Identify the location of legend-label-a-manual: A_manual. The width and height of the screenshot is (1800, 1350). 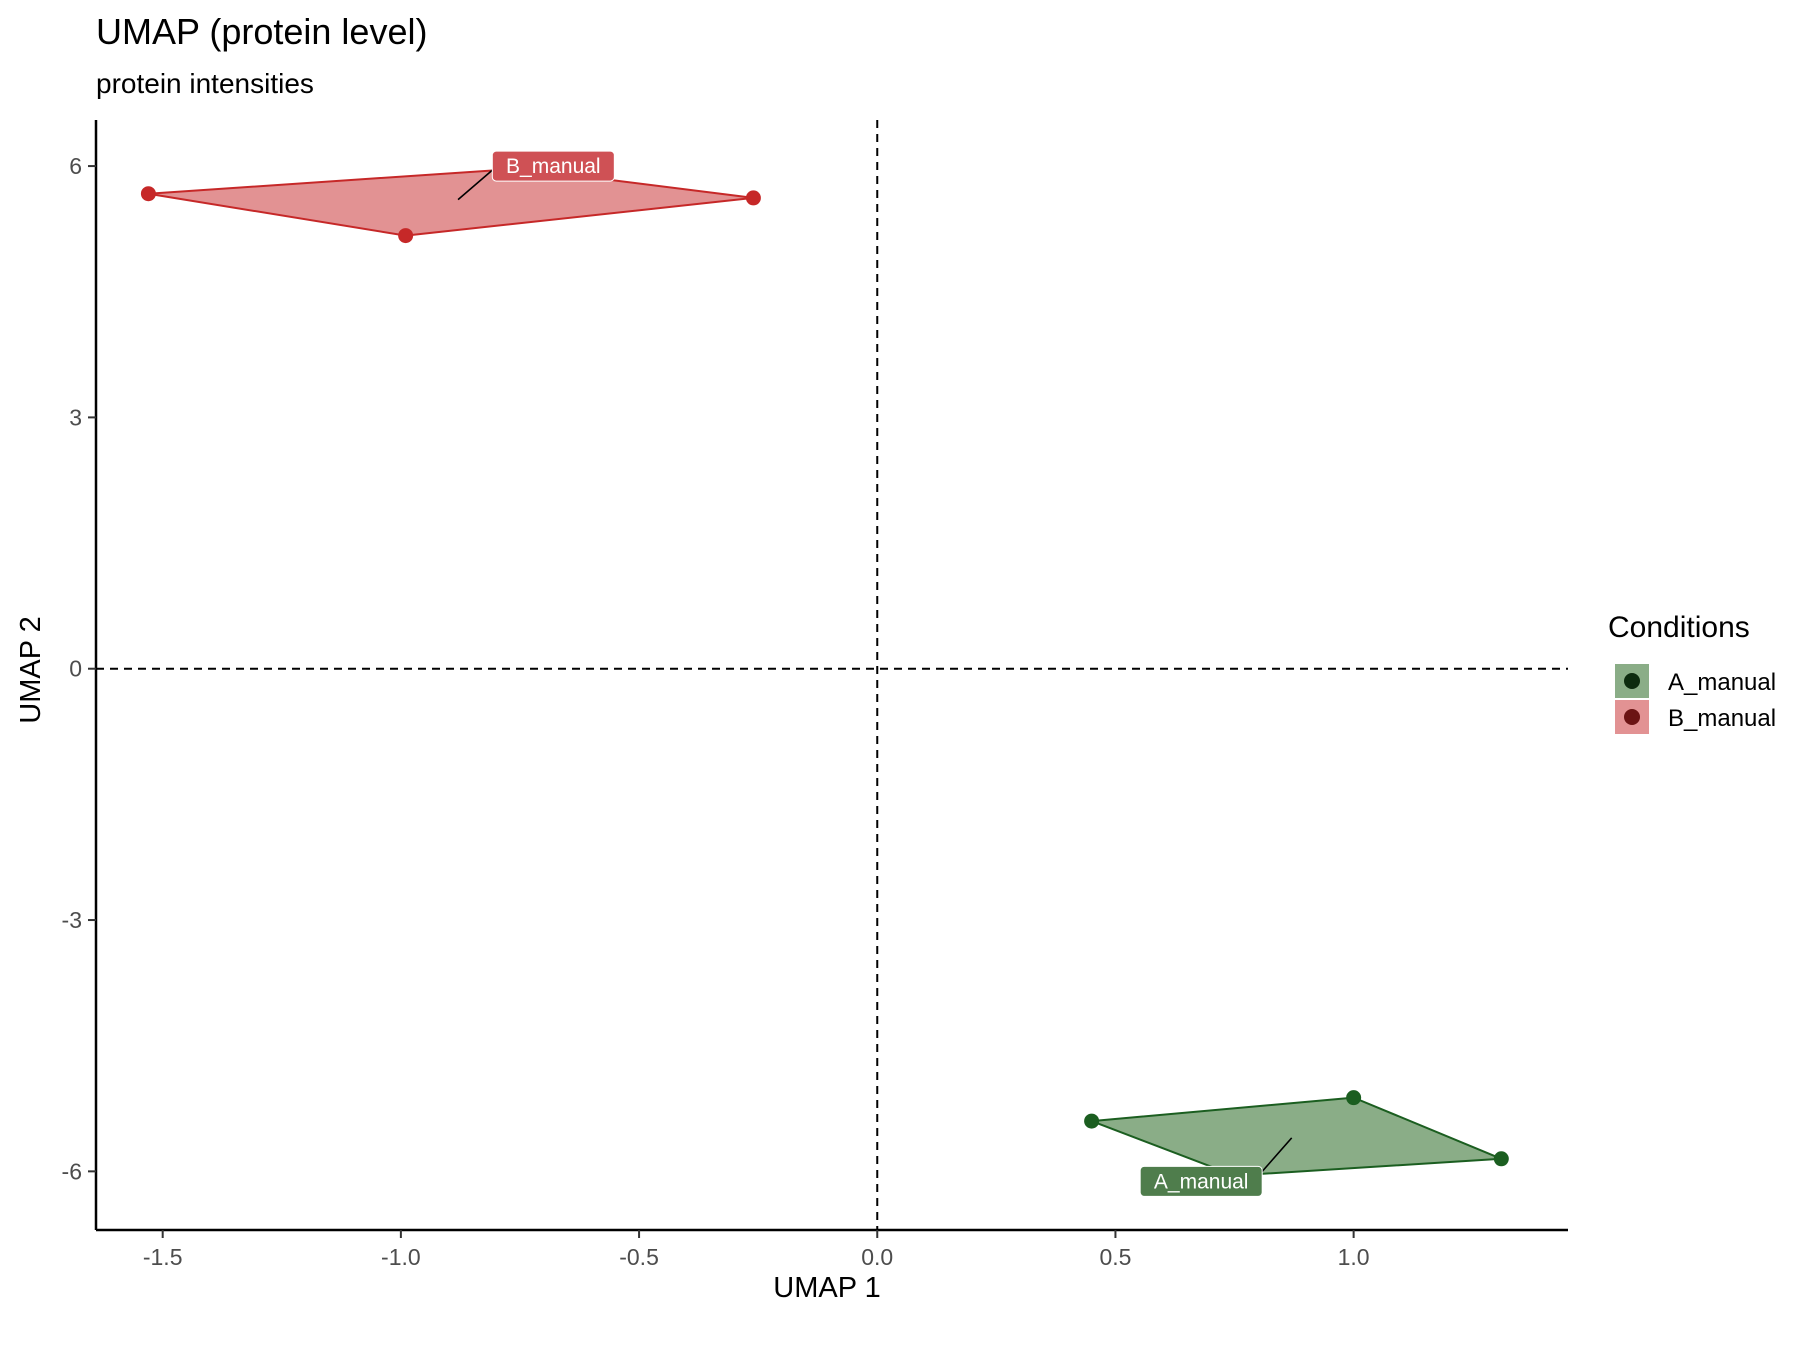
(1722, 682).